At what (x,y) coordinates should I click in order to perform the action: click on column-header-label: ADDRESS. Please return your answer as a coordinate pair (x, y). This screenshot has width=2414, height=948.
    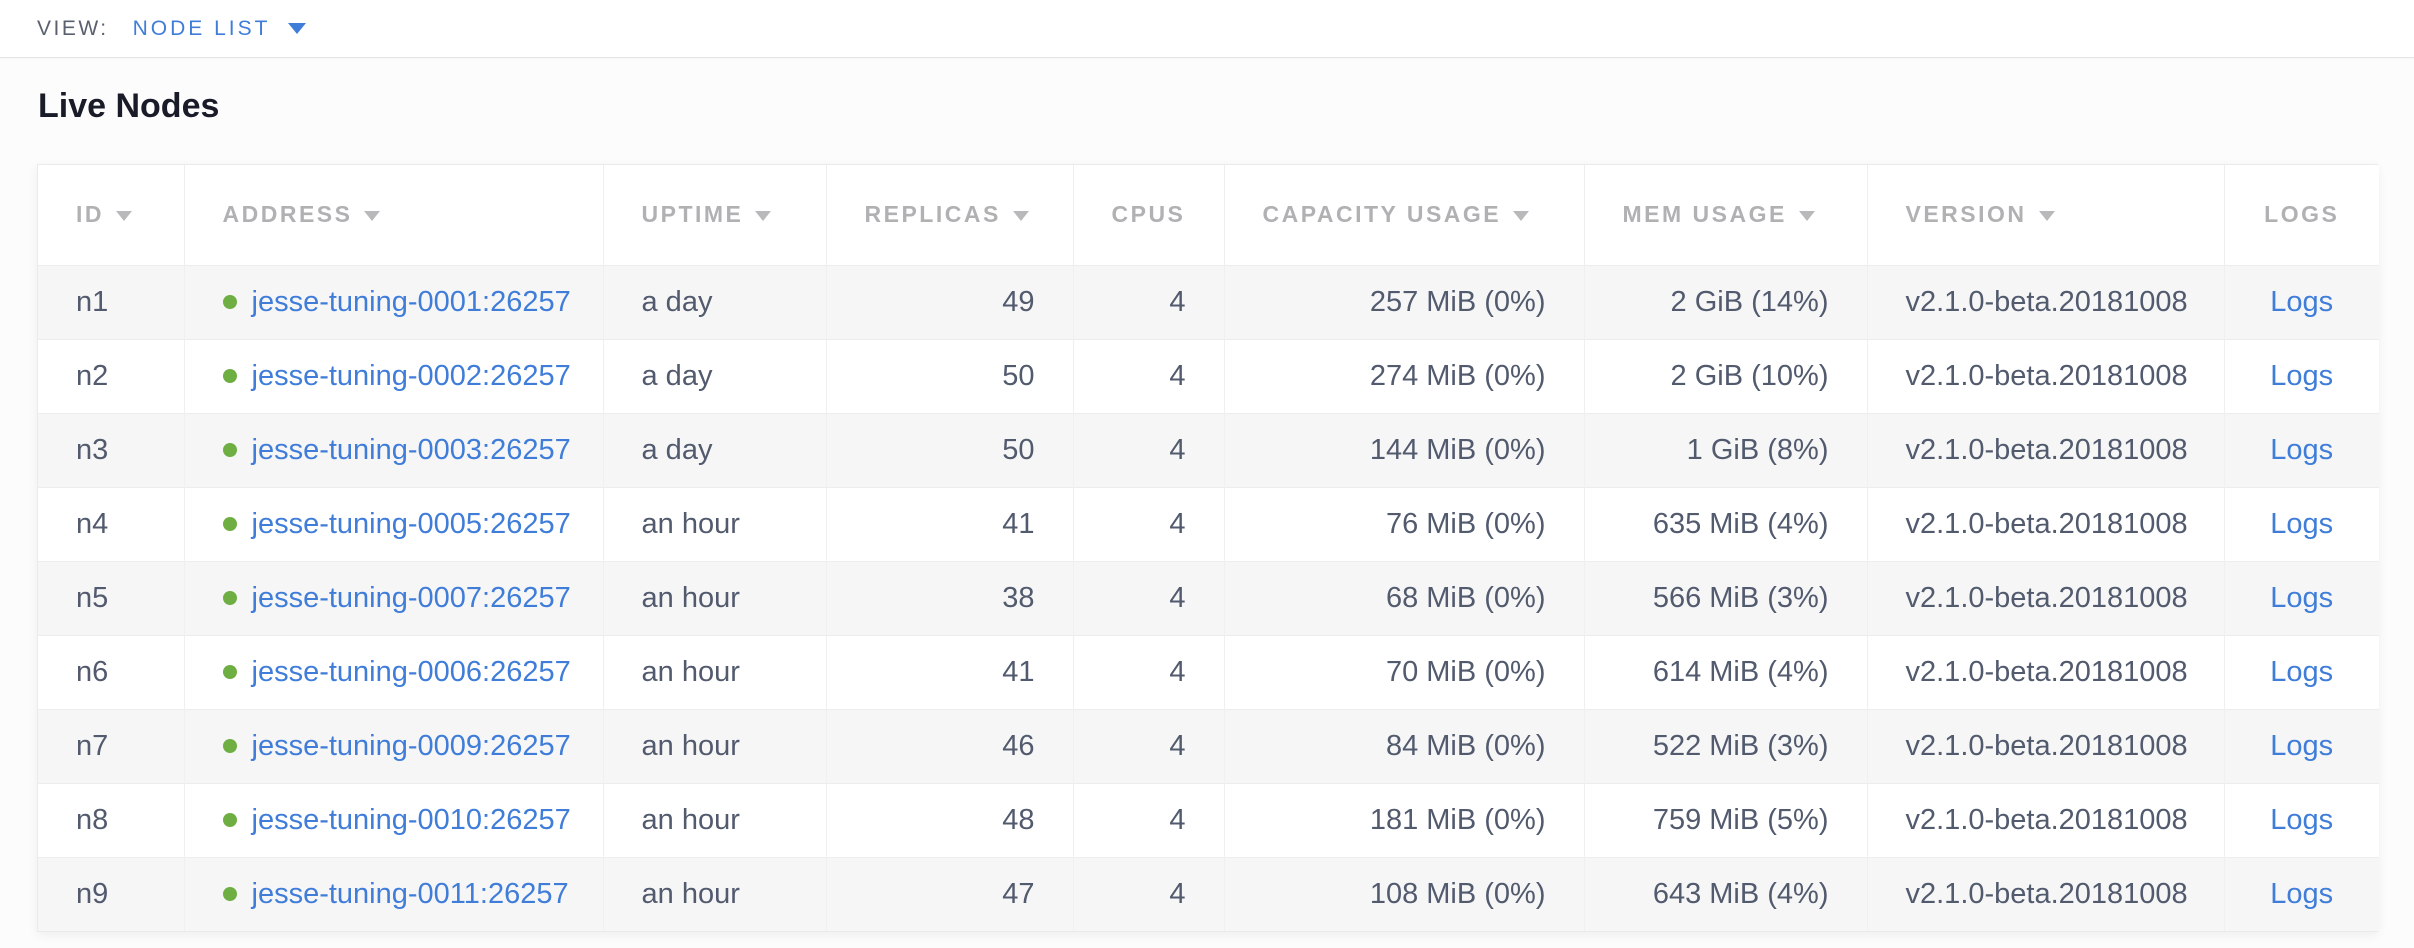
    Looking at the image, I should click on (287, 214).